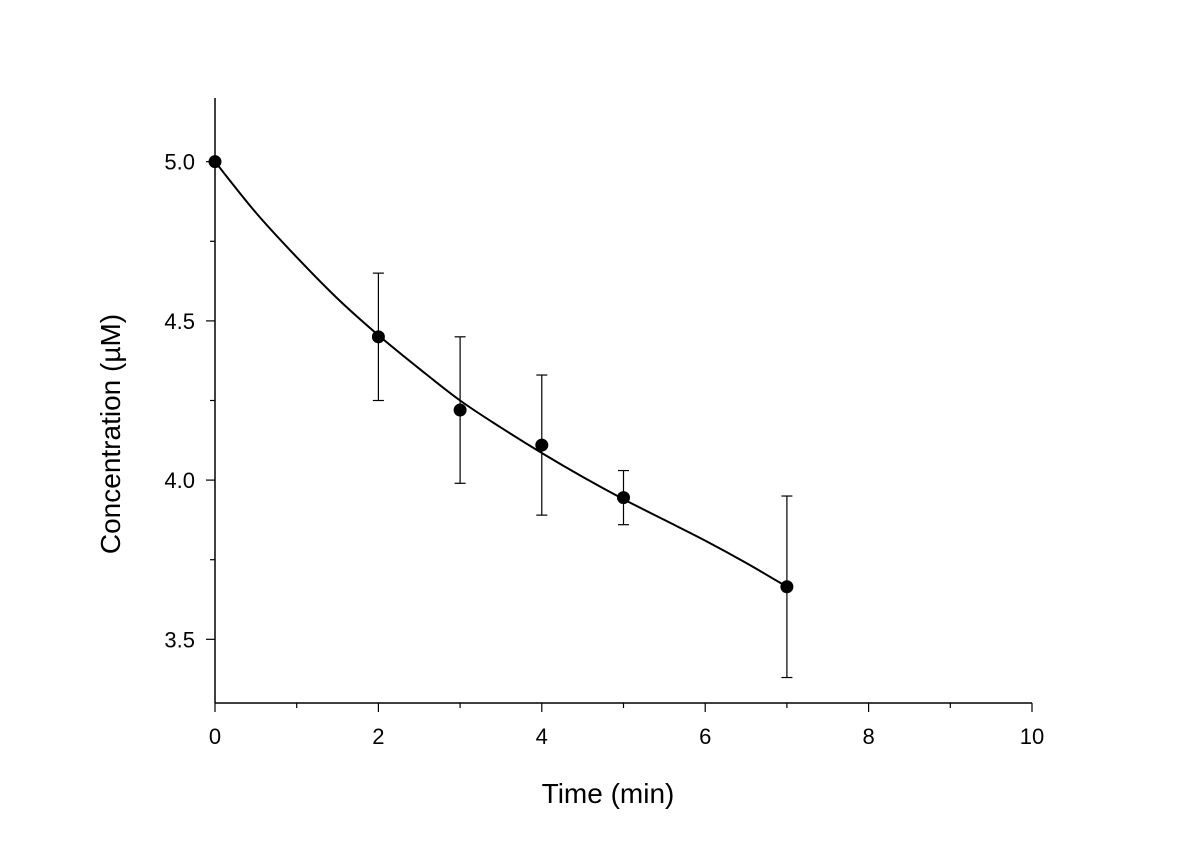 This screenshot has height=846, width=1200. What do you see at coordinates (378, 736) in the screenshot?
I see `x-tick-label: 2` at bounding box center [378, 736].